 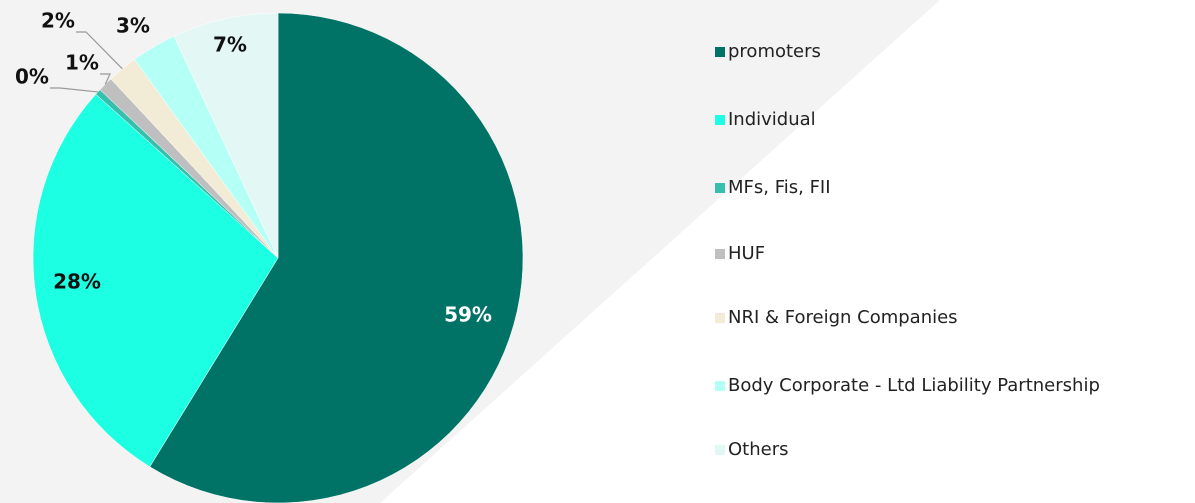 What do you see at coordinates (772, 119) in the screenshot?
I see `legend-label: Individual` at bounding box center [772, 119].